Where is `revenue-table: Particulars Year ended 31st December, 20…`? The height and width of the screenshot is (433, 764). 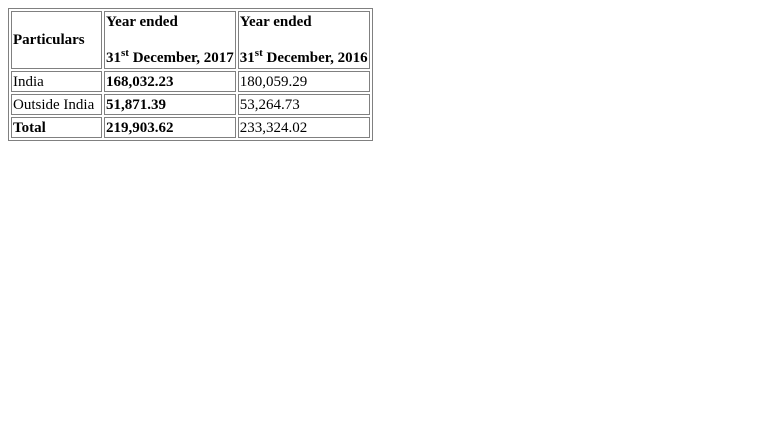
revenue-table: Particulars Year ended 31st December, 20… is located at coordinates (190, 74).